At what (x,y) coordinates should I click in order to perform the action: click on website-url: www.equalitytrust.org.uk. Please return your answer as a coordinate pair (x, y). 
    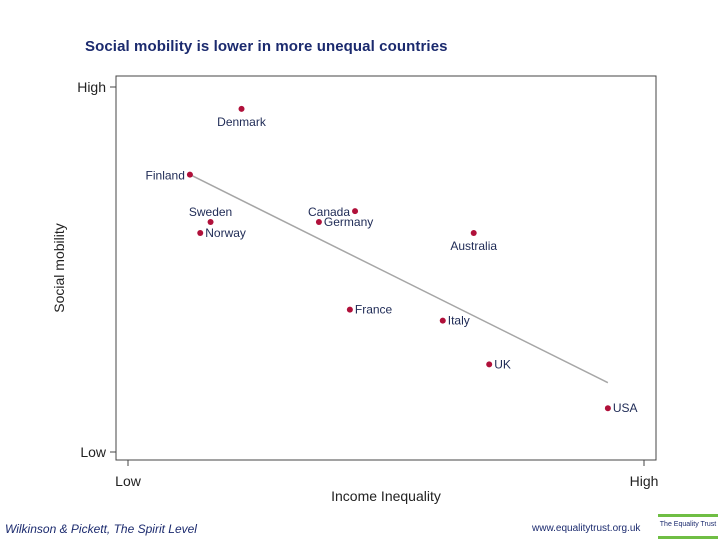
    Looking at the image, I should click on (586, 528).